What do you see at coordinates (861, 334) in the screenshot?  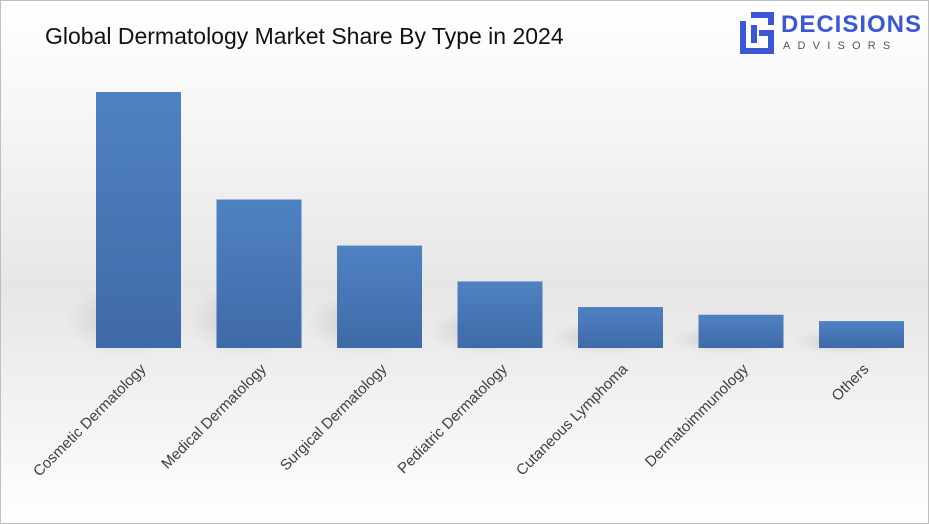 I see `bar-others` at bounding box center [861, 334].